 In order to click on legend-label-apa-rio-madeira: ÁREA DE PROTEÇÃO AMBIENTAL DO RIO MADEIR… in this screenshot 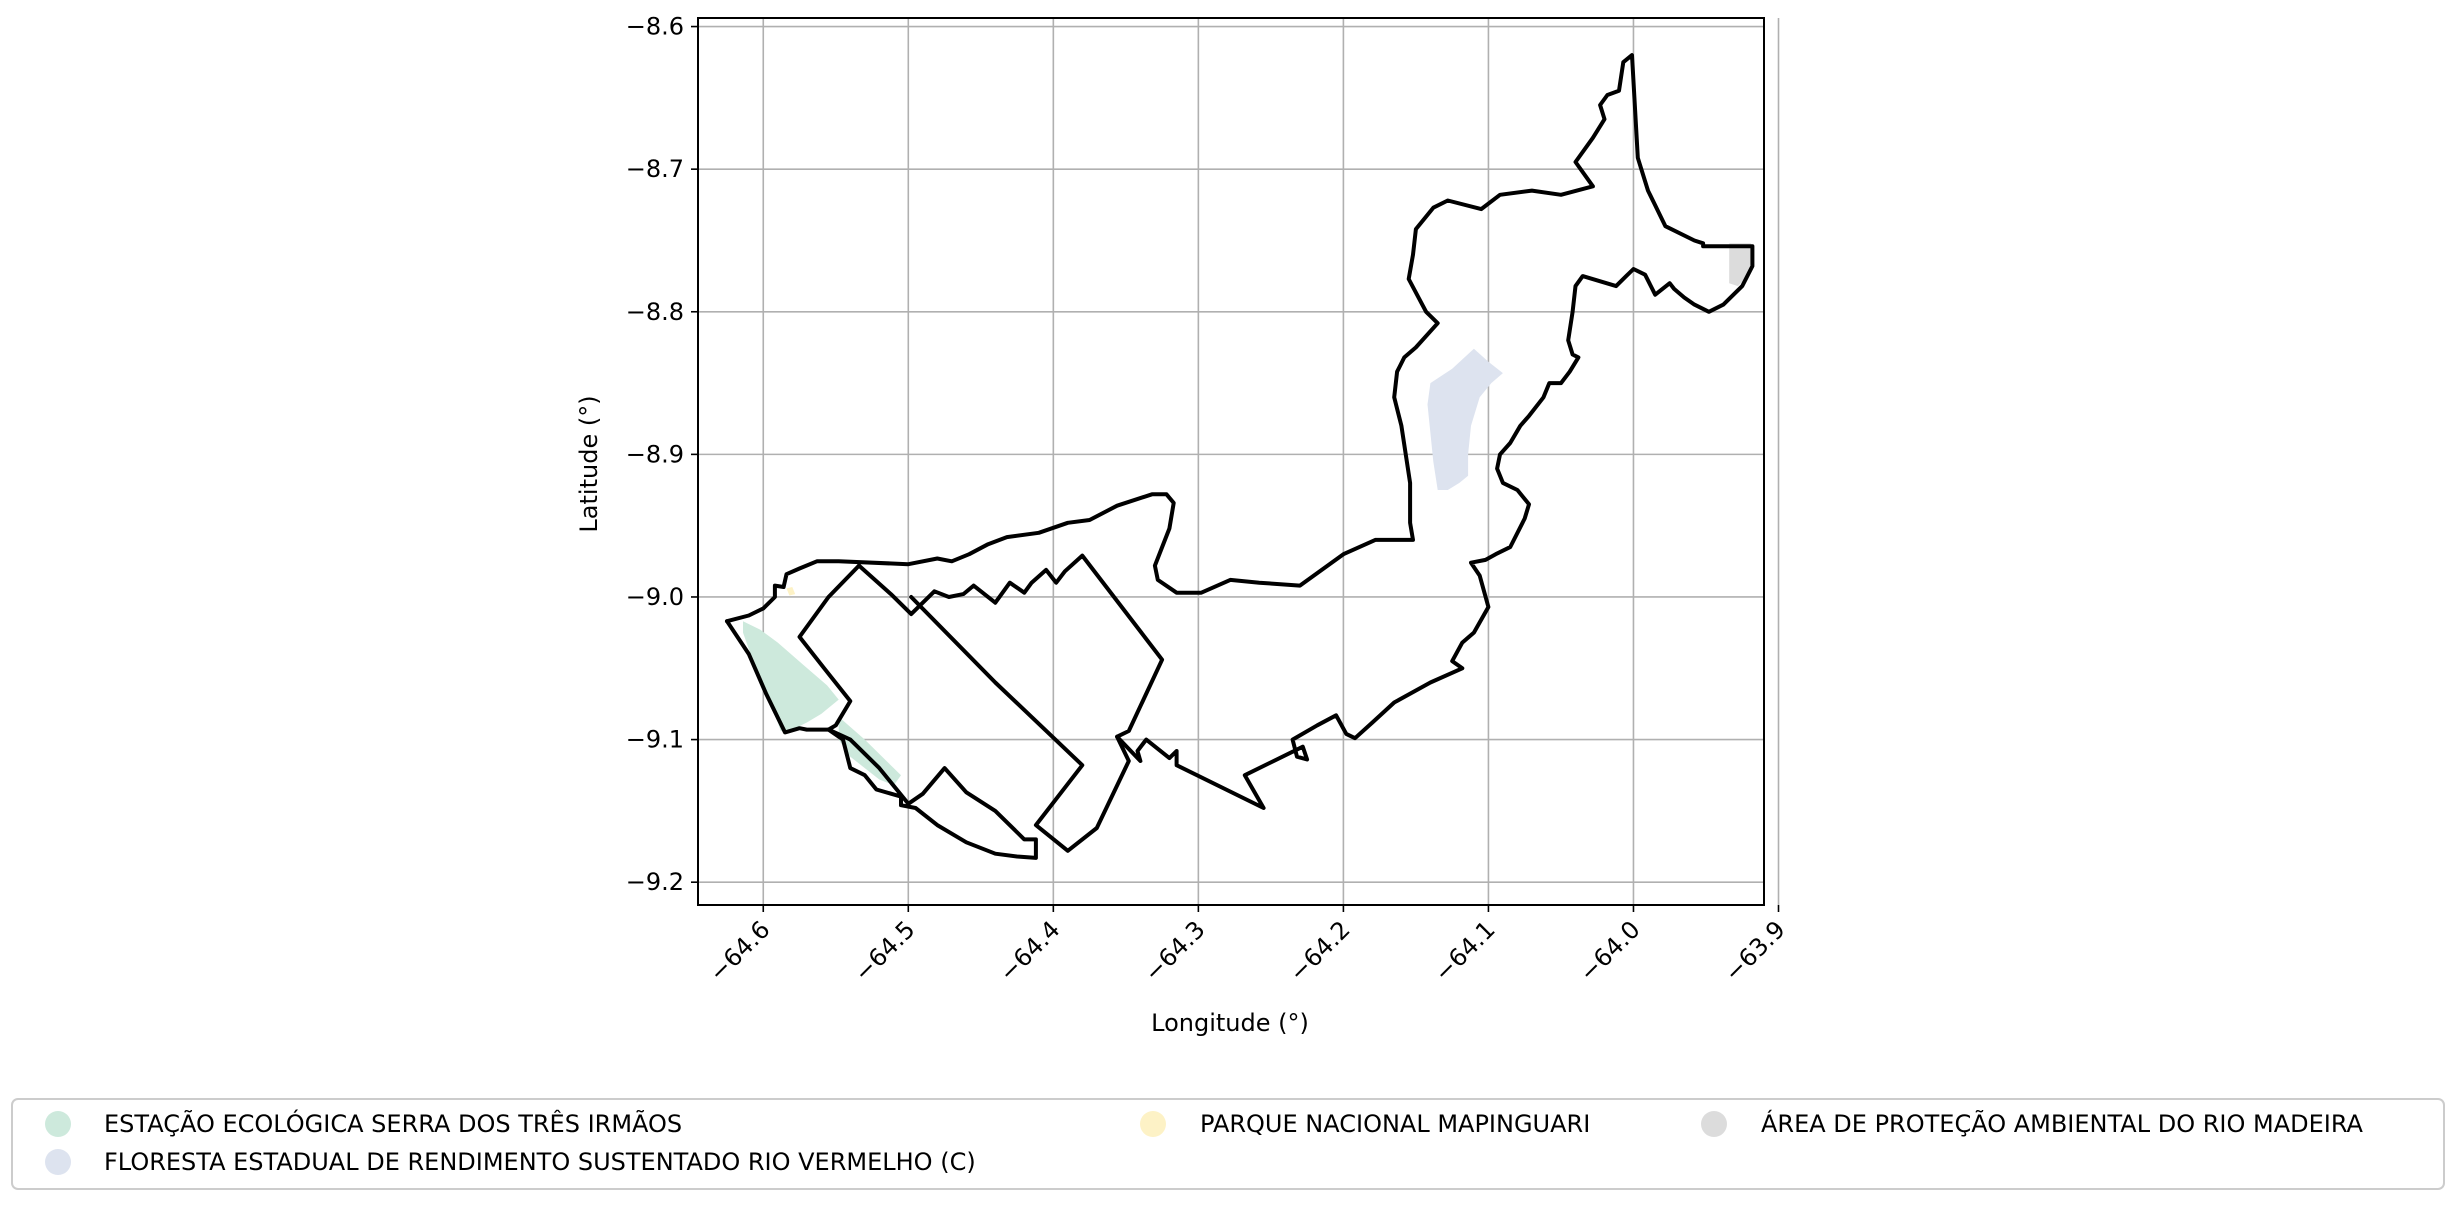, I will do `click(2062, 1123)`.